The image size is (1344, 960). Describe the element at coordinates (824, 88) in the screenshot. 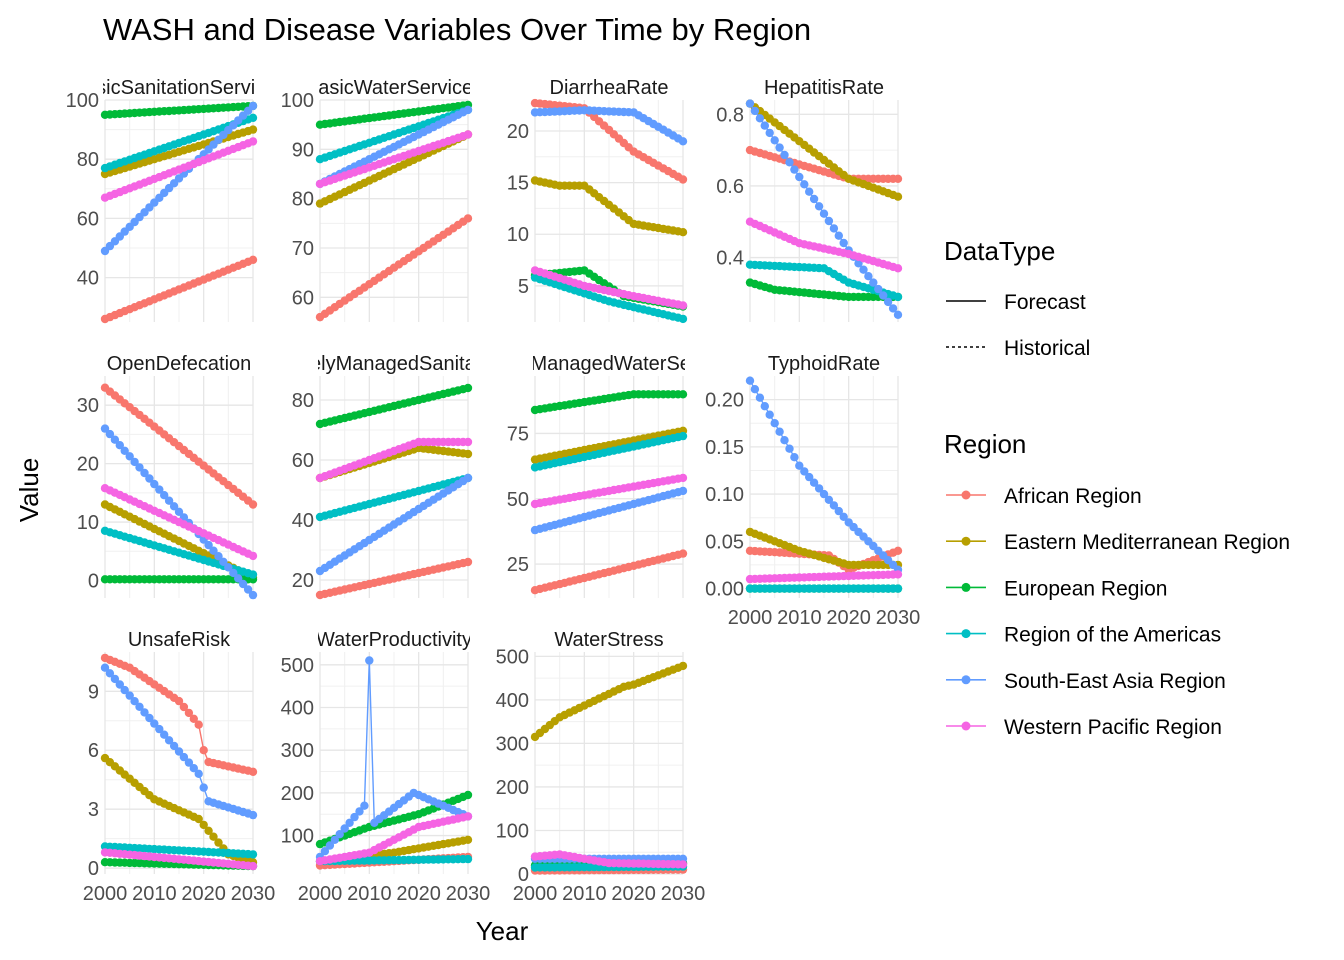

I see `facet-strip-label: HepatitisRate` at that location.